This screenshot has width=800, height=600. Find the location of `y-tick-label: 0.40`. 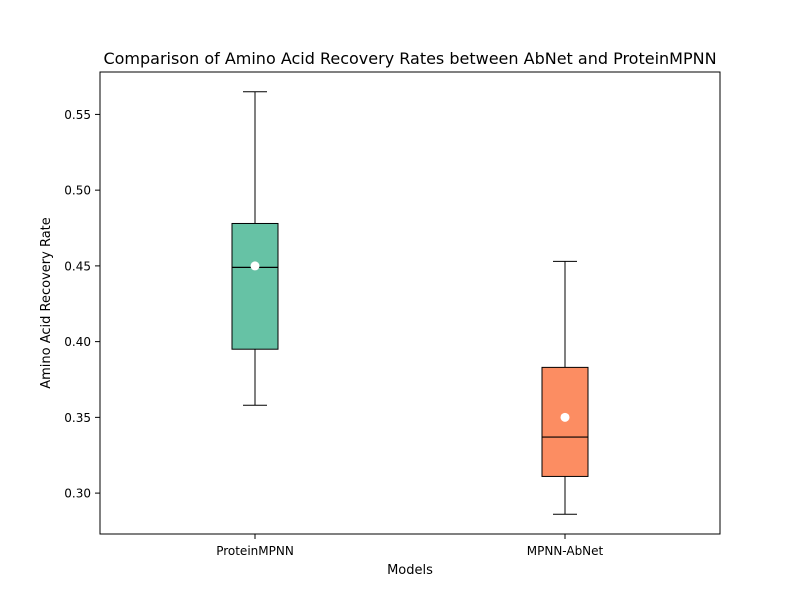

y-tick-label: 0.40 is located at coordinates (77, 342).